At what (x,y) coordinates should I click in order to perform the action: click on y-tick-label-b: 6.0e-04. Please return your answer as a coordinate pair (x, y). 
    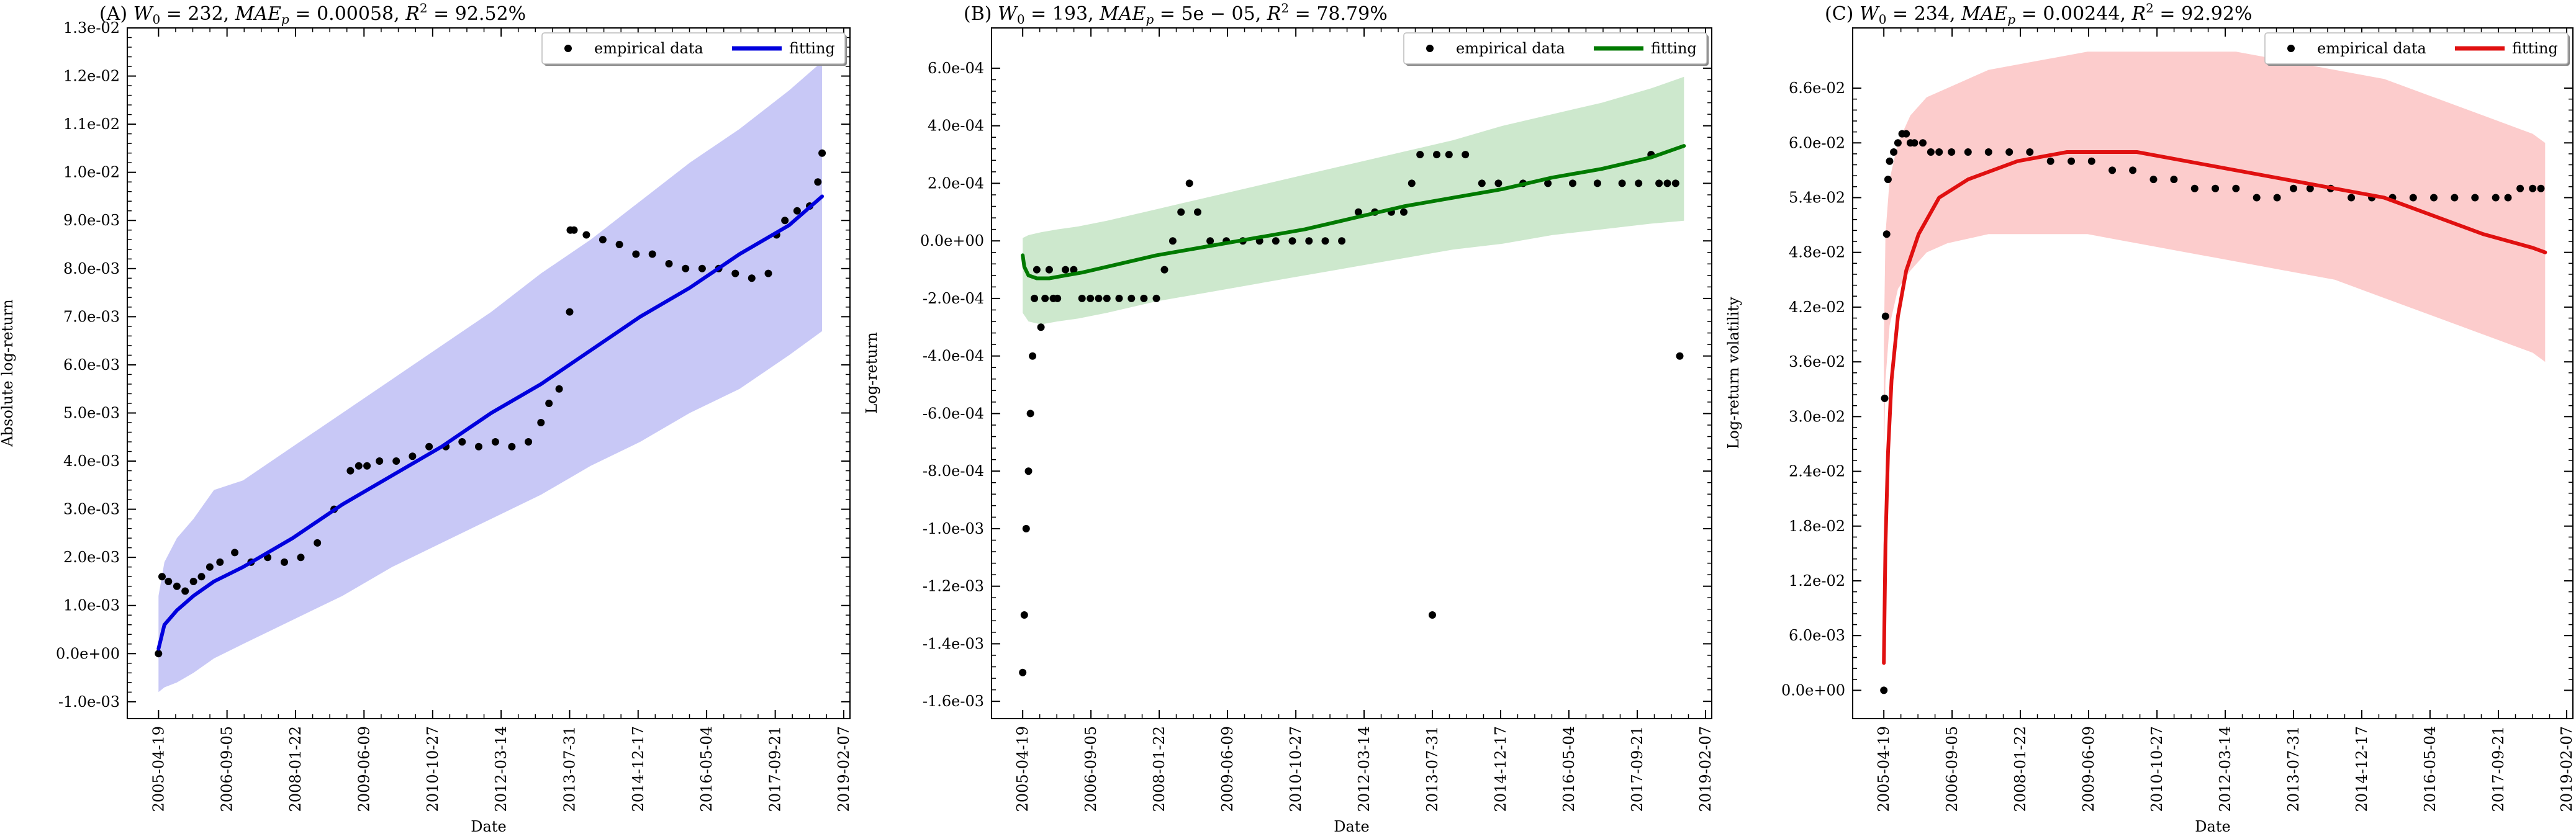
    Looking at the image, I should click on (956, 69).